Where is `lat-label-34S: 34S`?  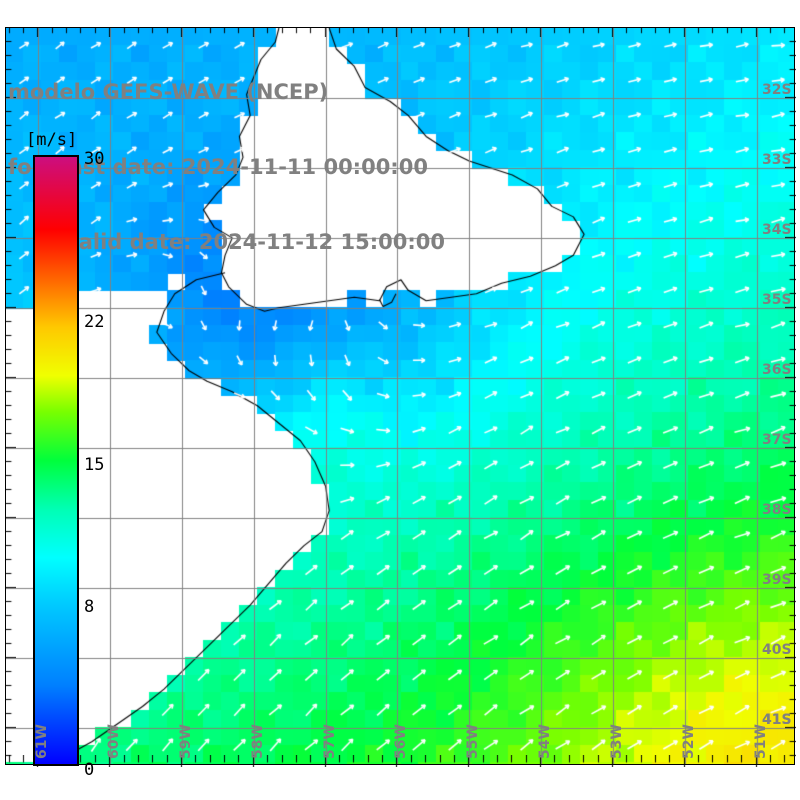 lat-label-34S: 34S is located at coordinates (777, 229).